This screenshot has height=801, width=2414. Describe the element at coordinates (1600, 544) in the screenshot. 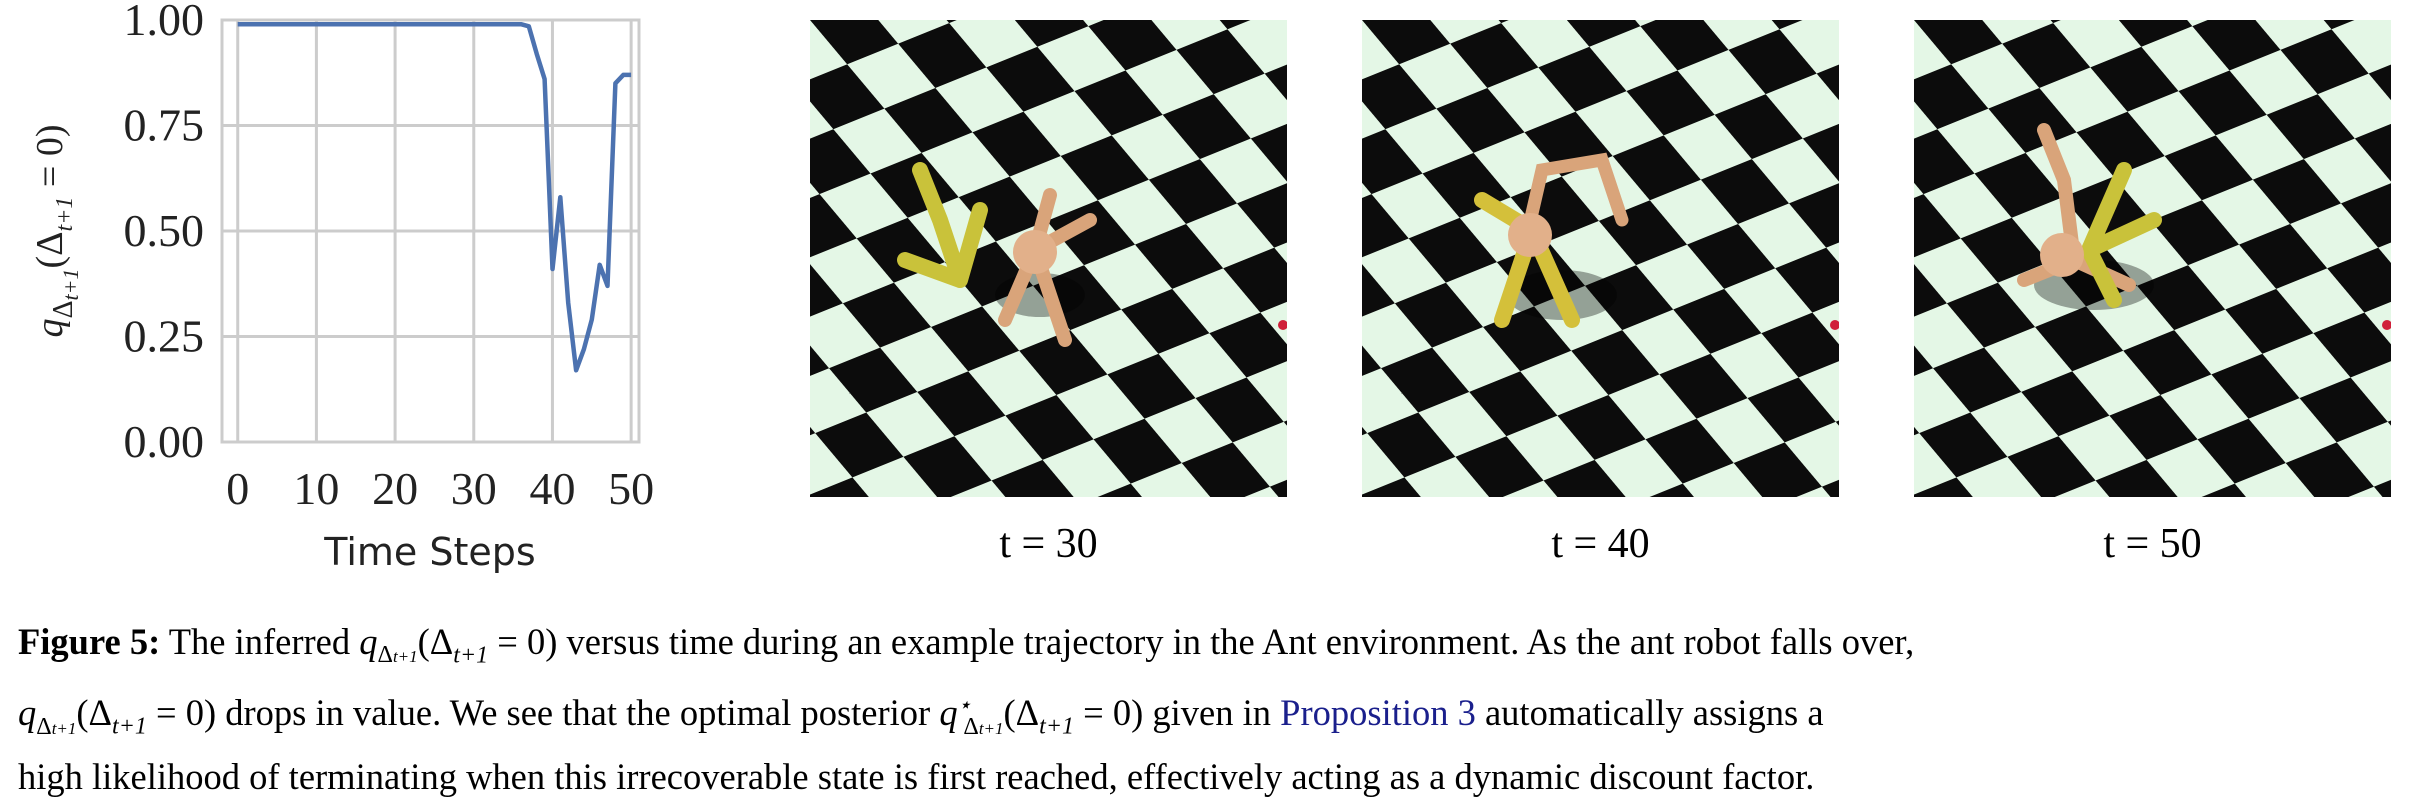

I see `panel-label-t40: t = 40` at that location.